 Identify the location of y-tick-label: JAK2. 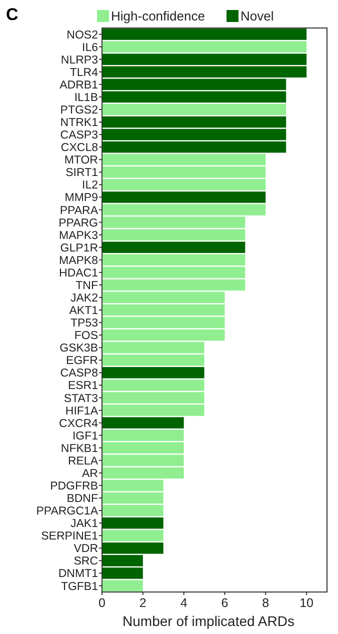
(84, 298).